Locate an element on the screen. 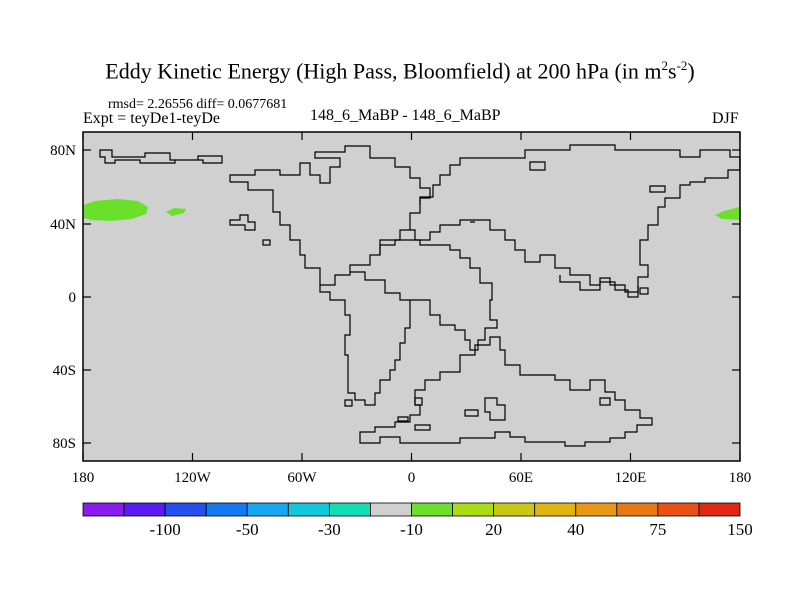 The width and height of the screenshot is (800, 600). lon-label: 120E is located at coordinates (631, 478).